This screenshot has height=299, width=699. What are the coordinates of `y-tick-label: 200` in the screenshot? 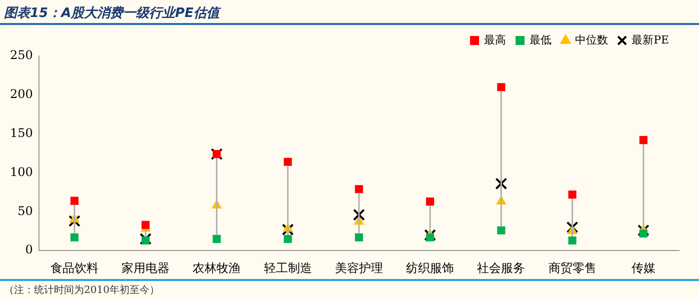 It's located at (21, 94).